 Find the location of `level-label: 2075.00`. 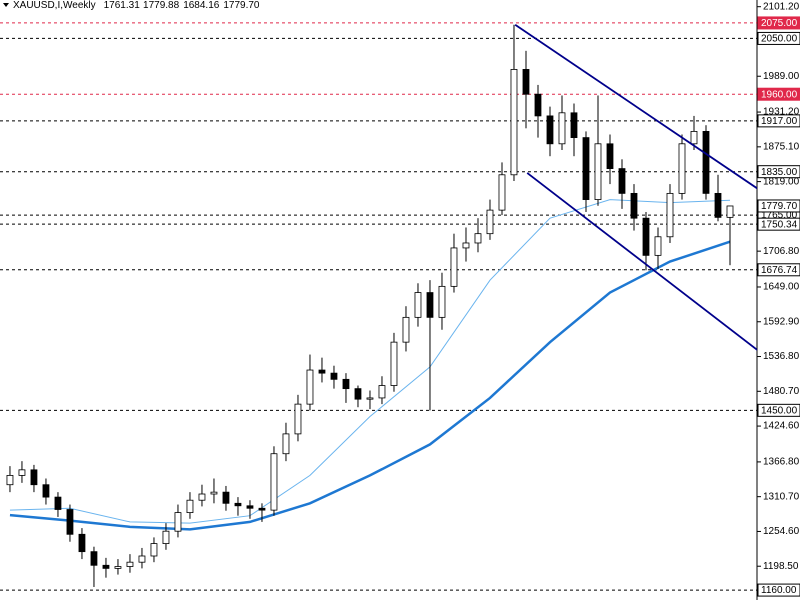

level-label: 2075.00 is located at coordinates (779, 23).